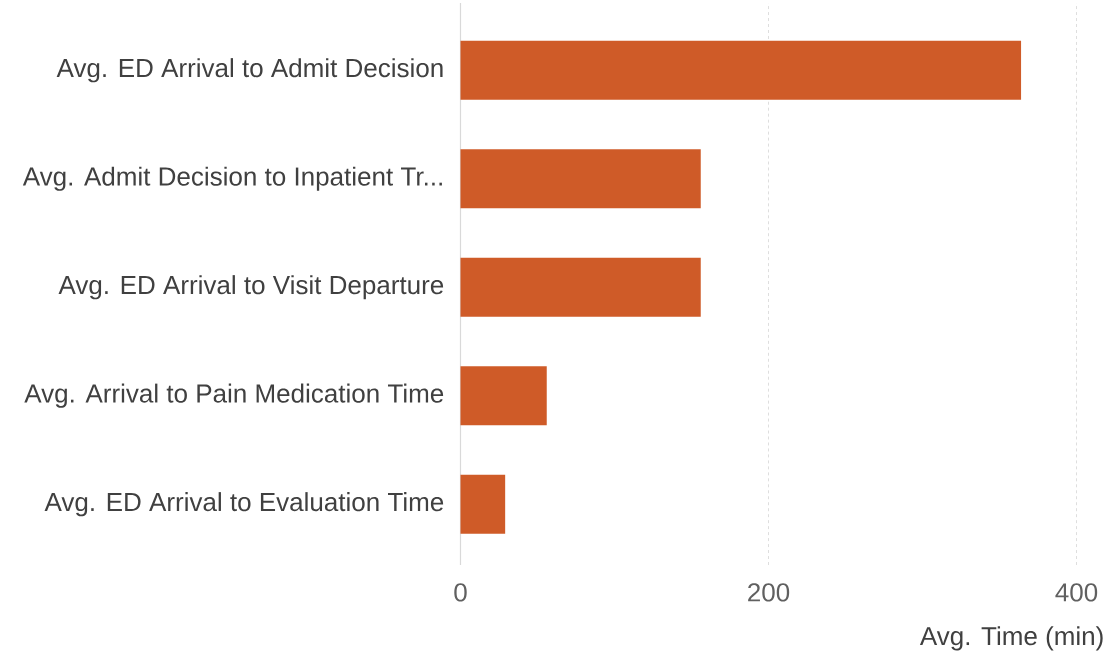 The image size is (1110, 660). I want to click on x-tick-label: 400, so click(1076, 592).